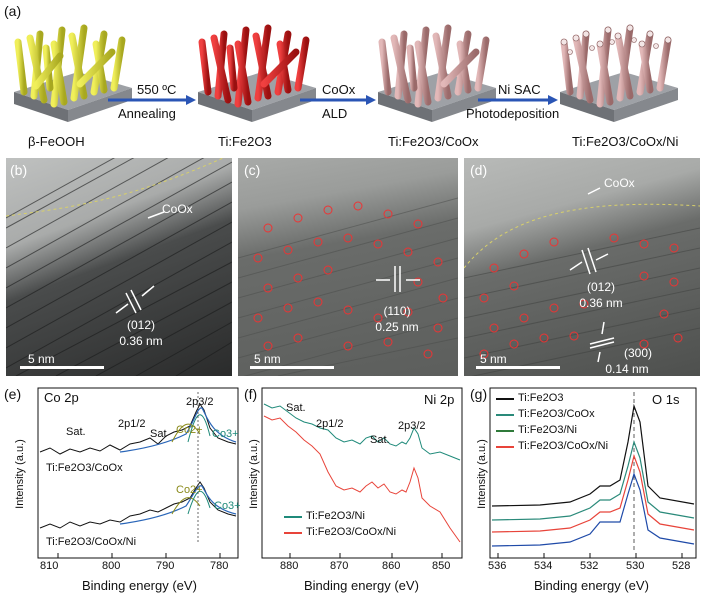 The width and height of the screenshot is (706, 602). Describe the element at coordinates (591, 585) in the screenshot. I see `panel-g-xlabel: Binding energy (eV)` at that location.